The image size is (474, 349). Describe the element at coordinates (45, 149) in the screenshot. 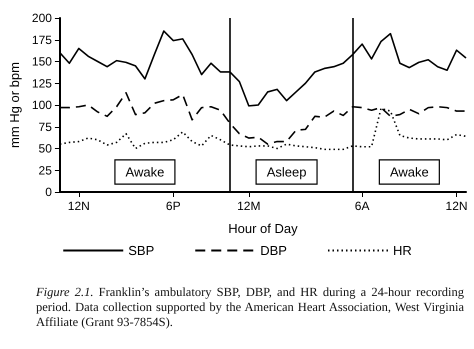

I see `y-tick-label: 50` at that location.